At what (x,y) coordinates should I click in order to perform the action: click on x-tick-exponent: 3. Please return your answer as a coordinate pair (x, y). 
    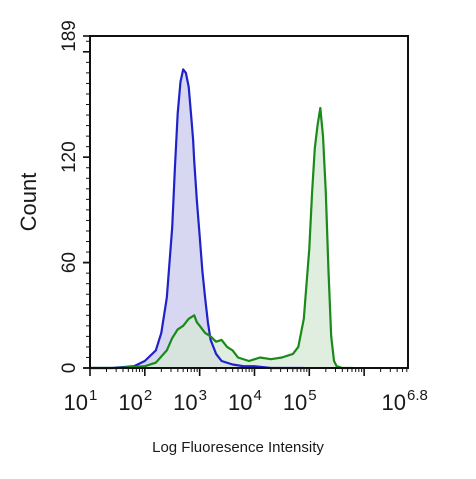
    Looking at the image, I should click on (203, 395).